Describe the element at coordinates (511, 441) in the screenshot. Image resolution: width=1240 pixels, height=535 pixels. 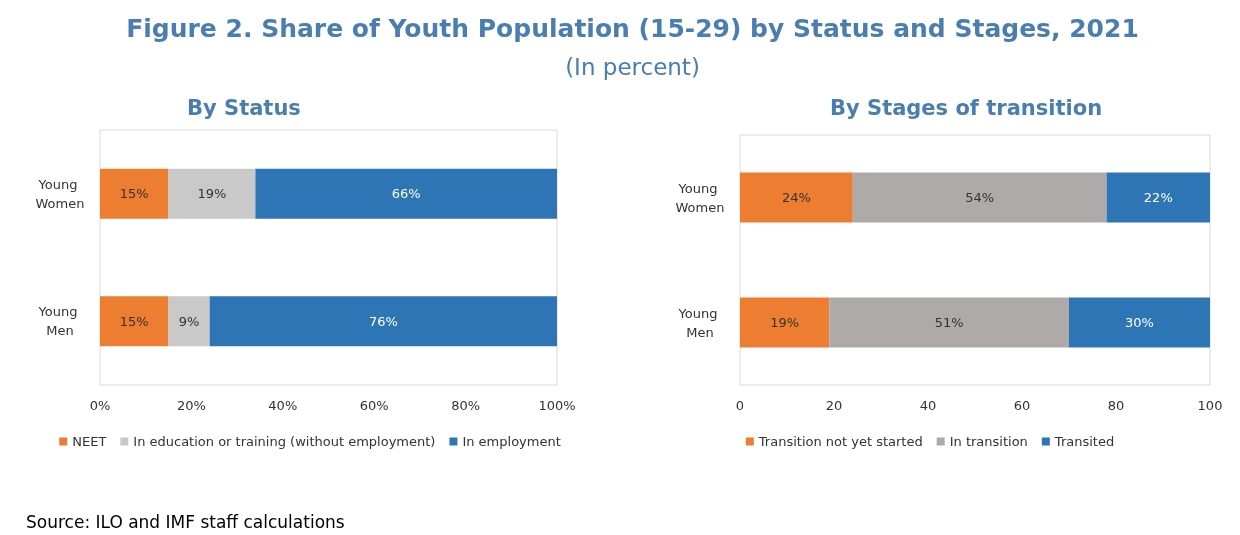
I see `legend-label: In employment` at that location.